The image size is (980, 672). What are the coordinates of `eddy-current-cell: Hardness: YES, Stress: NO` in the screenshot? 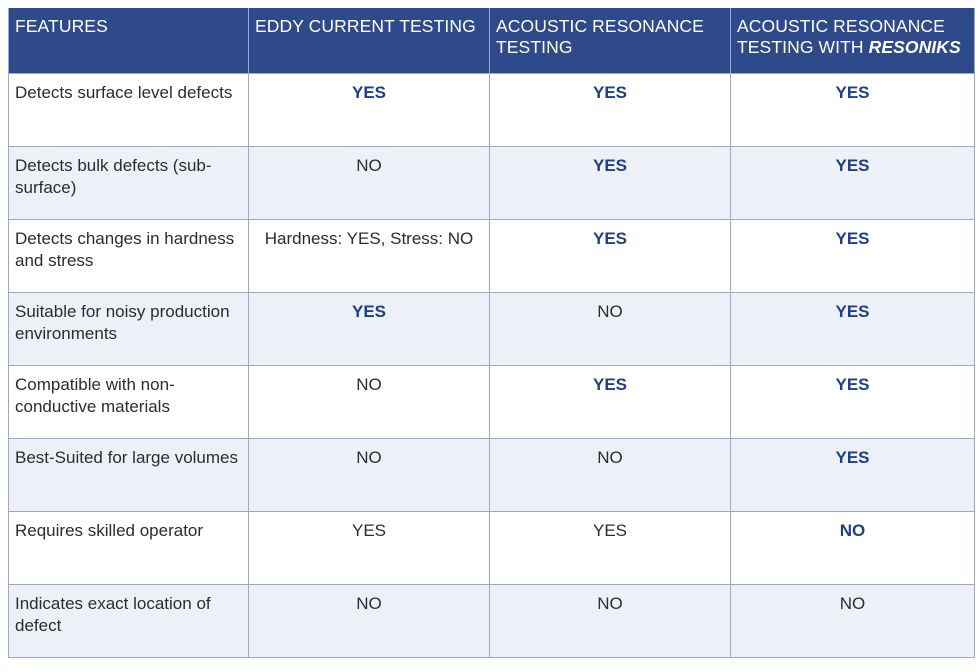 It's located at (369, 255).